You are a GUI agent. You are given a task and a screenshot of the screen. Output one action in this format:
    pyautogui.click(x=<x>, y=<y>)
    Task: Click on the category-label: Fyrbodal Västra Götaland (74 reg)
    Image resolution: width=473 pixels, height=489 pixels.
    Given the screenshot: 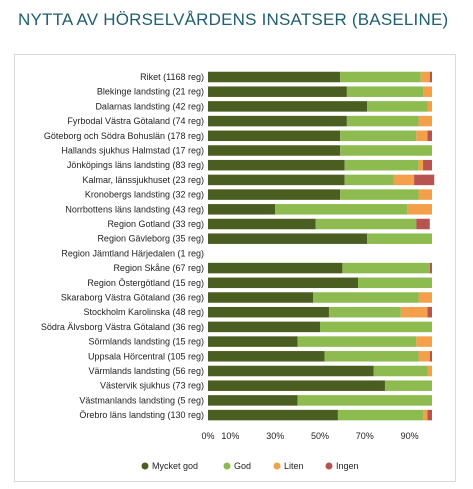 What is the action you would take?
    pyautogui.click(x=135, y=121)
    